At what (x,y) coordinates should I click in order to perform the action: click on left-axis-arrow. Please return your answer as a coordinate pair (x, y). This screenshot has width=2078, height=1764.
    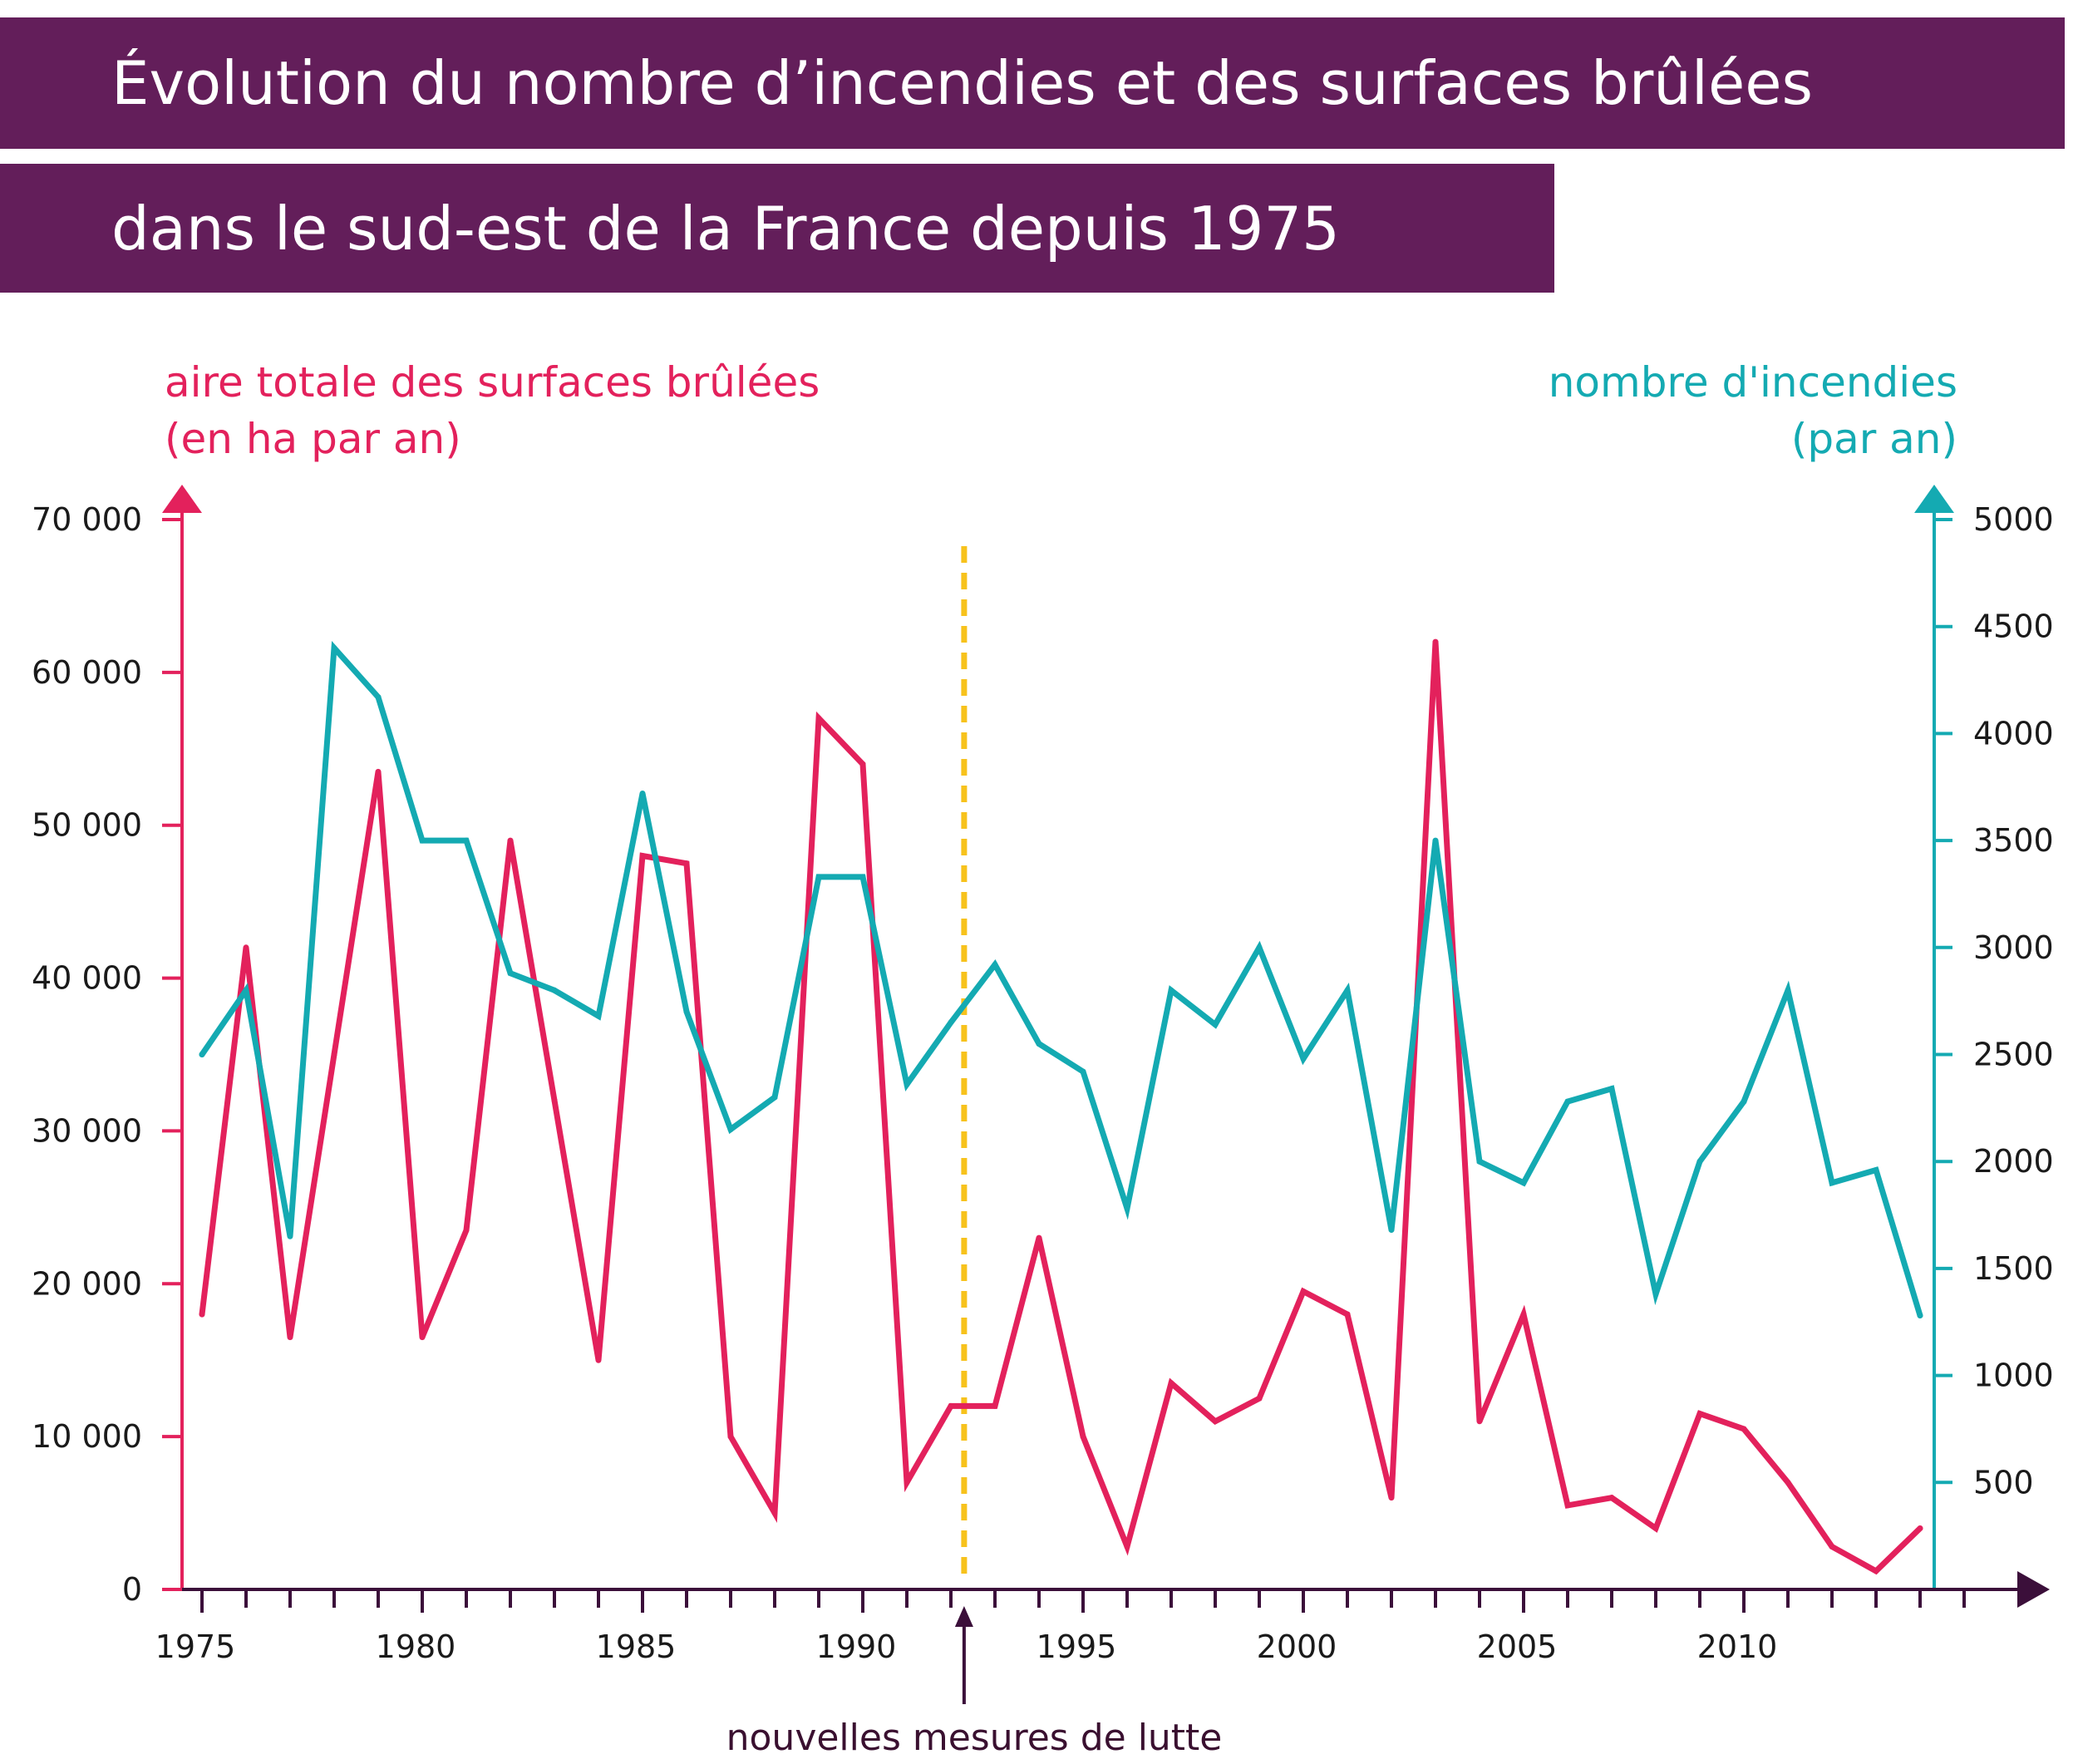
    Looking at the image, I should click on (182, 499).